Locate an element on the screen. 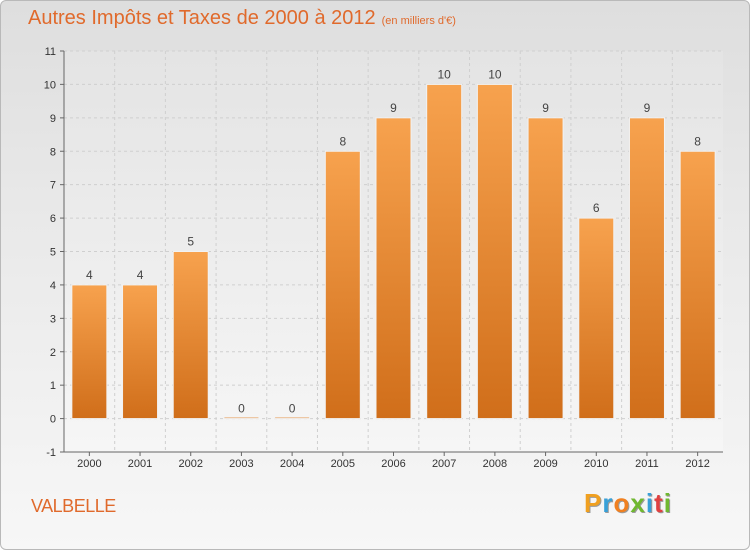 This screenshot has height=550, width=750. x-tick-label: 2002 is located at coordinates (190, 464).